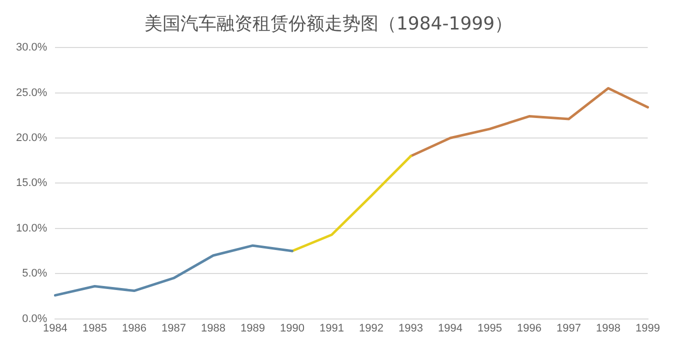 The image size is (675, 348). Describe the element at coordinates (94, 328) in the screenshot. I see `x-tick-label: 1985` at that location.